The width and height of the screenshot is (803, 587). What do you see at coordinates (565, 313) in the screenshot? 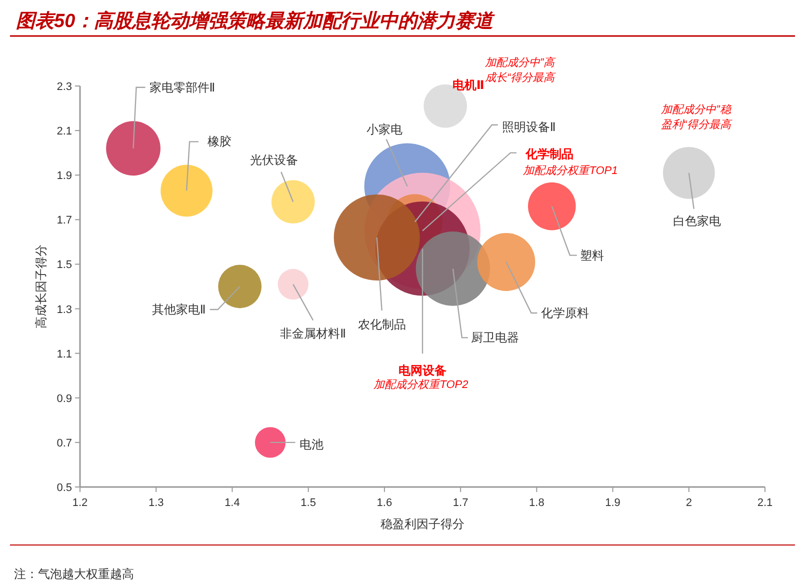
I see `text: 化学原料` at bounding box center [565, 313].